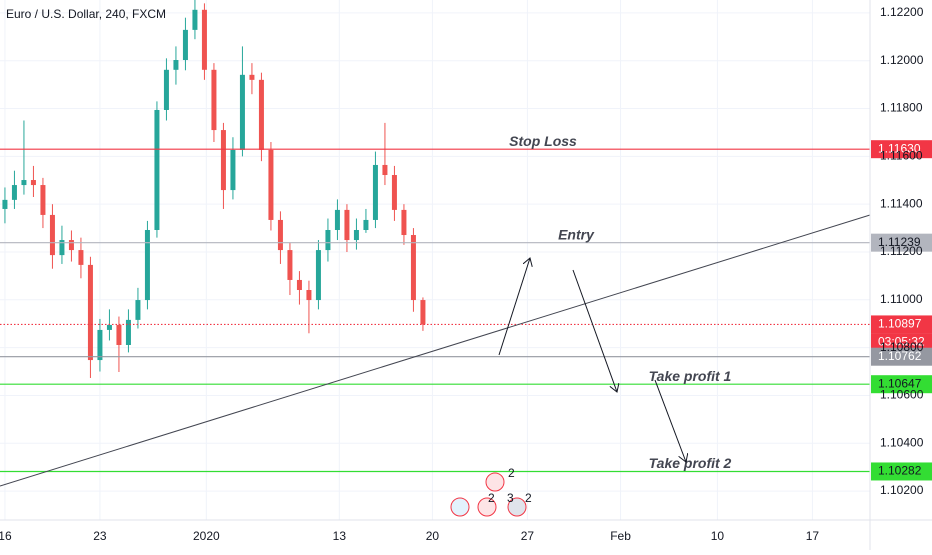 Image resolution: width=932 pixels, height=555 pixels. I want to click on x-tick-label: 10, so click(718, 536).